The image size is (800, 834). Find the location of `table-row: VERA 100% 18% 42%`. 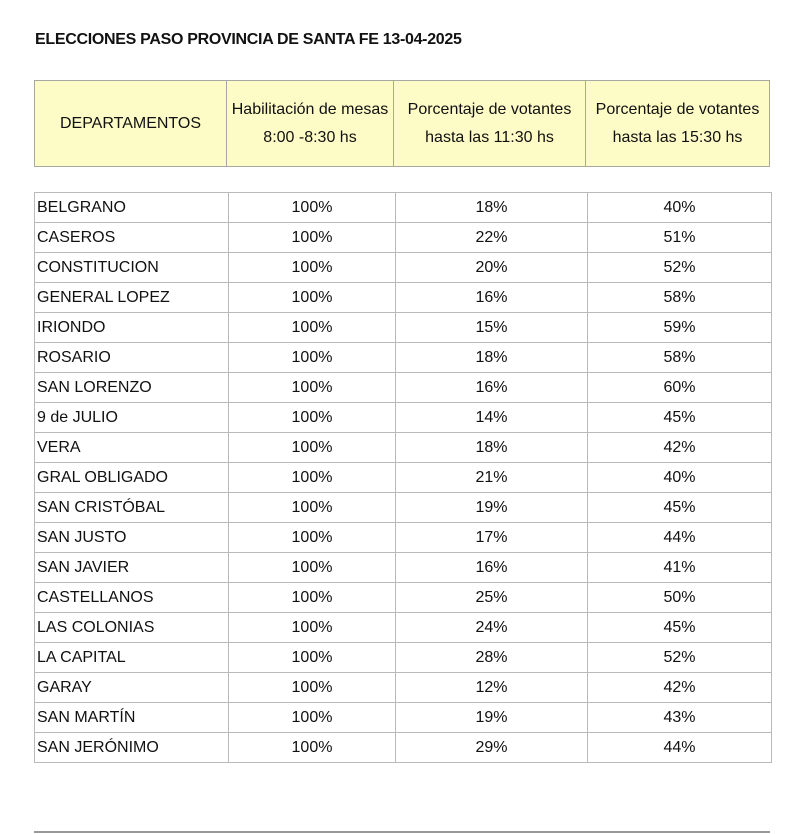

table-row: VERA 100% 18% 42% is located at coordinates (403, 447).